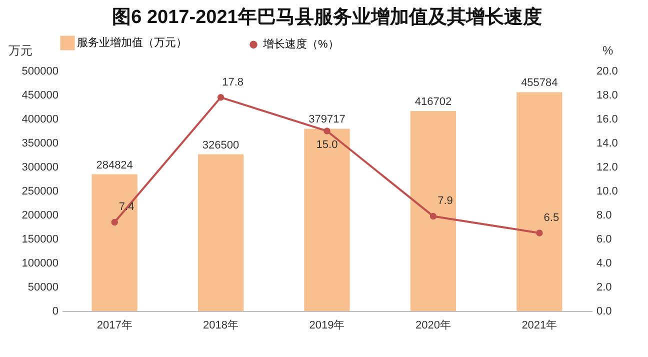 This screenshot has height=357, width=648. I want to click on data-label: 17.8, so click(233, 82).